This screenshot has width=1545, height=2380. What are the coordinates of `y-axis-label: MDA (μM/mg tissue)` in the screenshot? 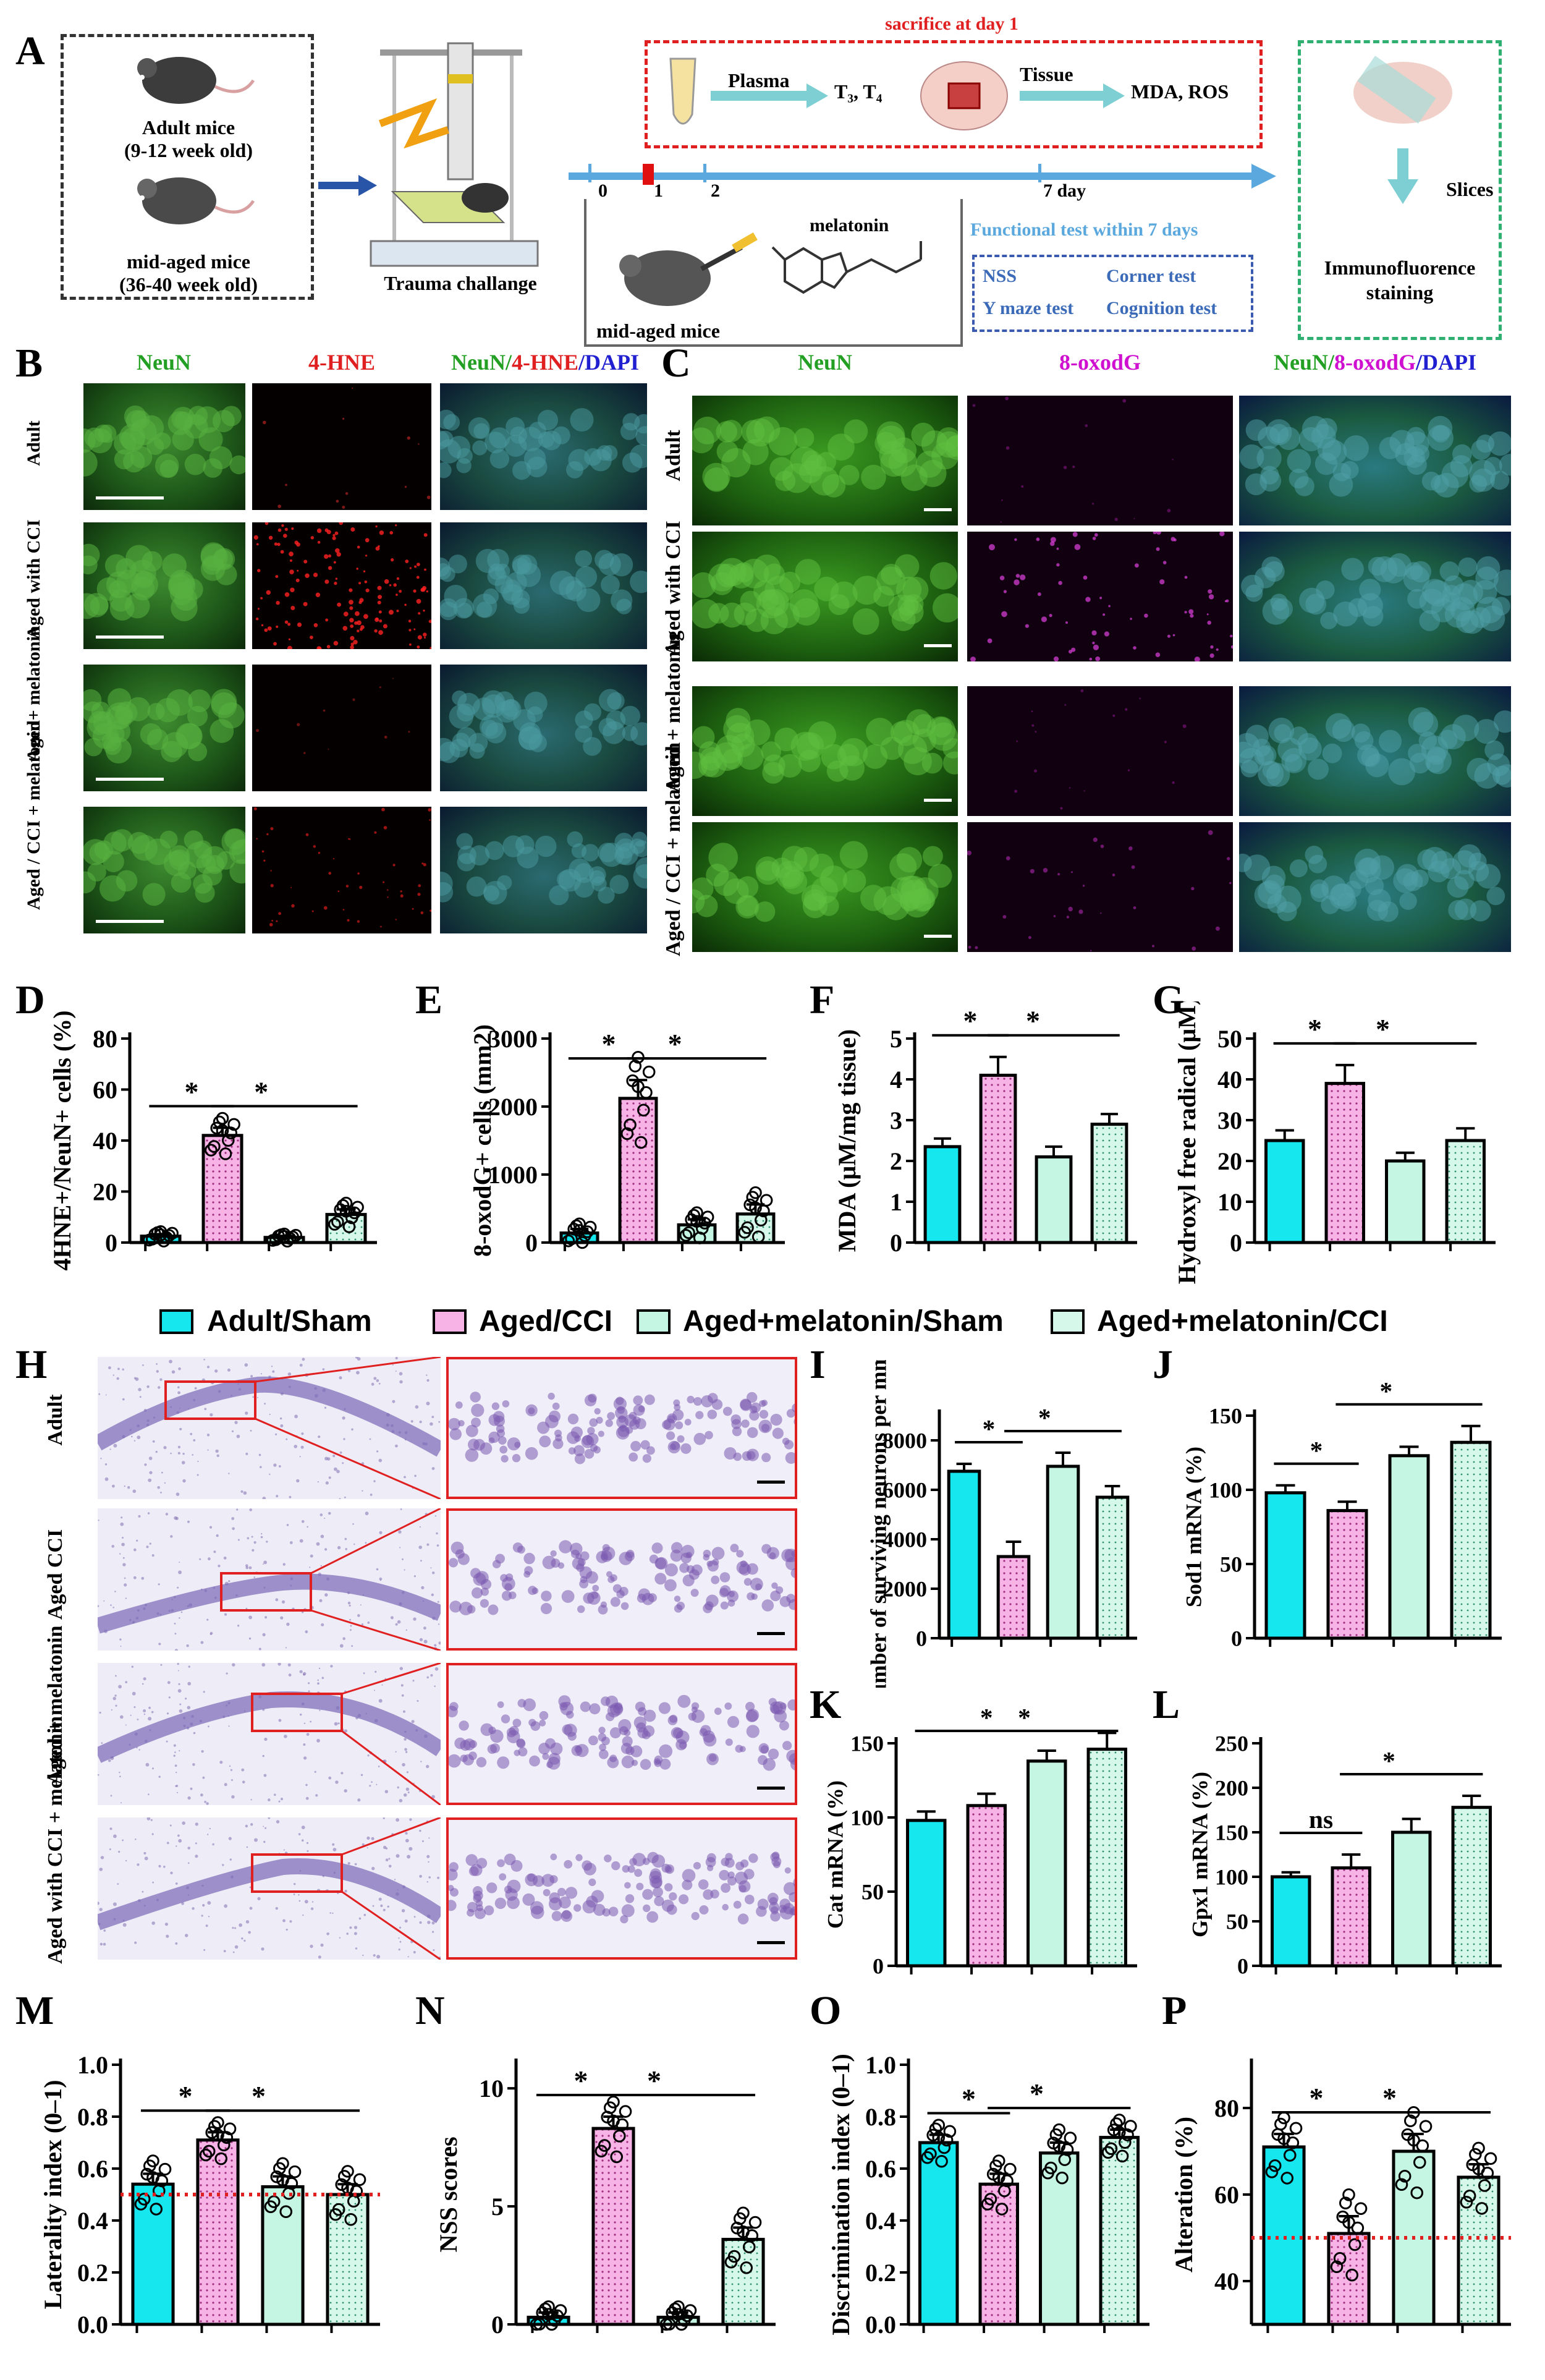 It's located at (847, 1140).